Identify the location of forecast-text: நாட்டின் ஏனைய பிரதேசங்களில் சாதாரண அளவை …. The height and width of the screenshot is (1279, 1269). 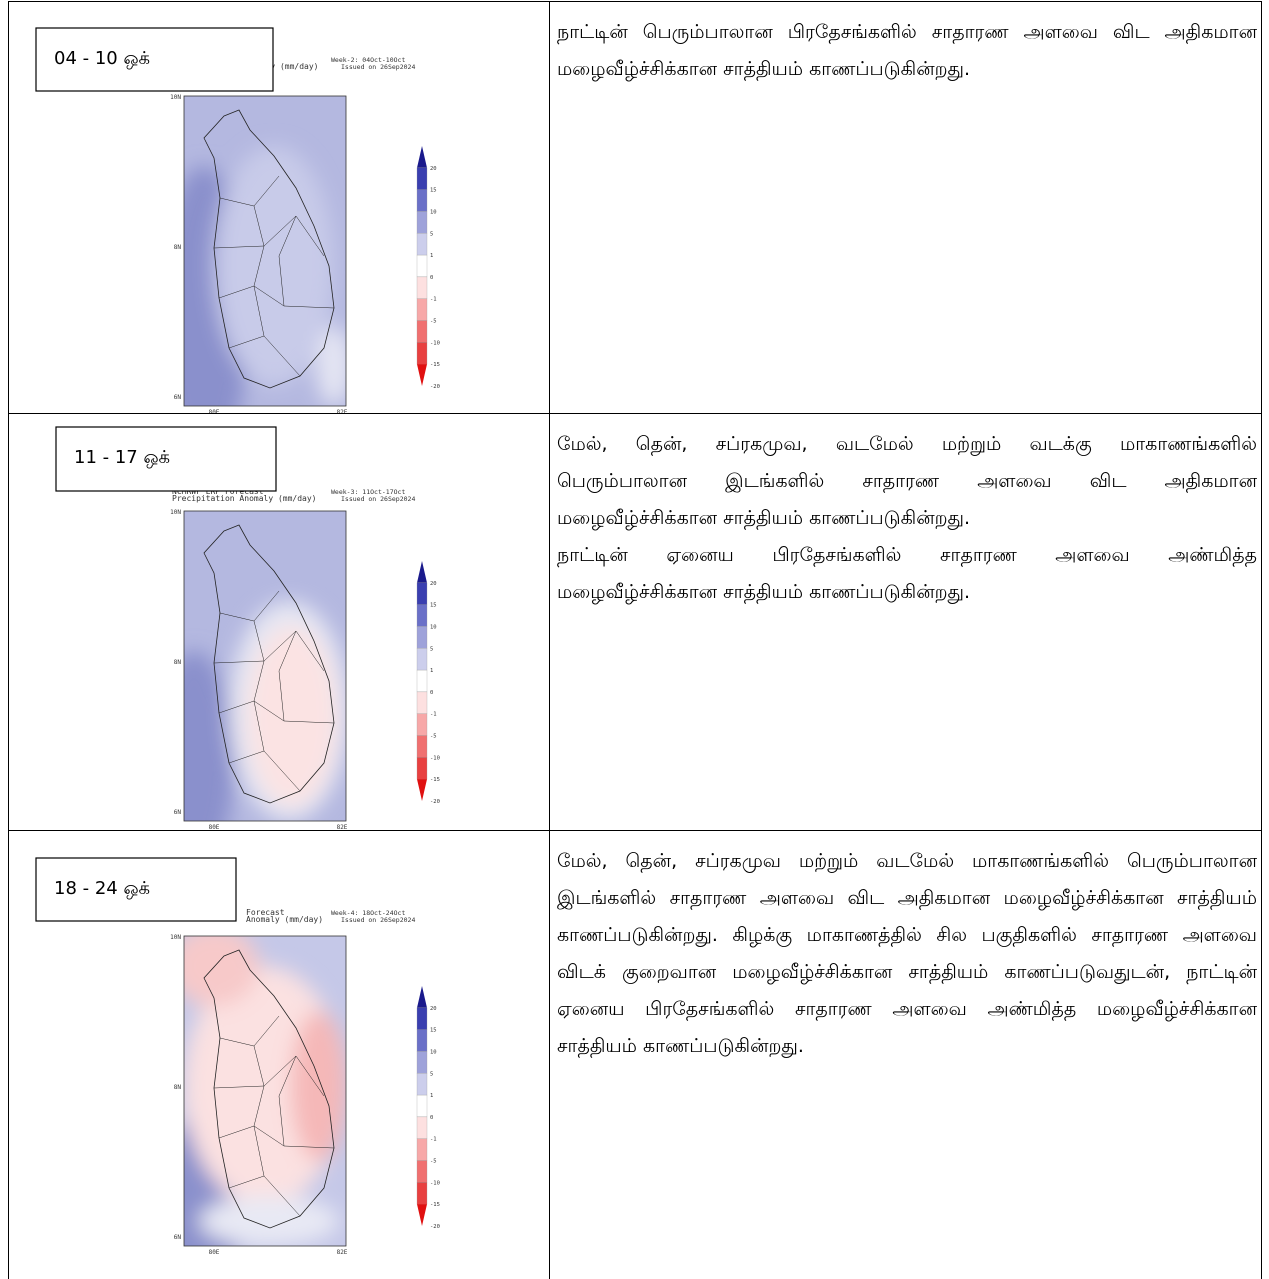
(907, 573).